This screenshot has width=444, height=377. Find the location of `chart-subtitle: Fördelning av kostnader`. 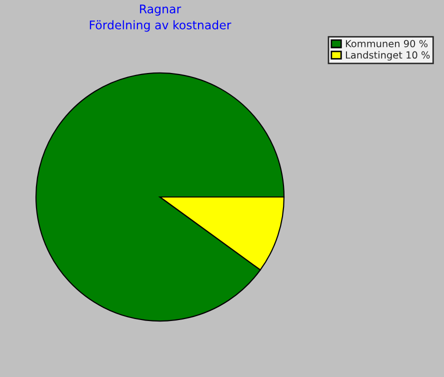

chart-subtitle: Fördelning av kostnader is located at coordinates (161, 26).